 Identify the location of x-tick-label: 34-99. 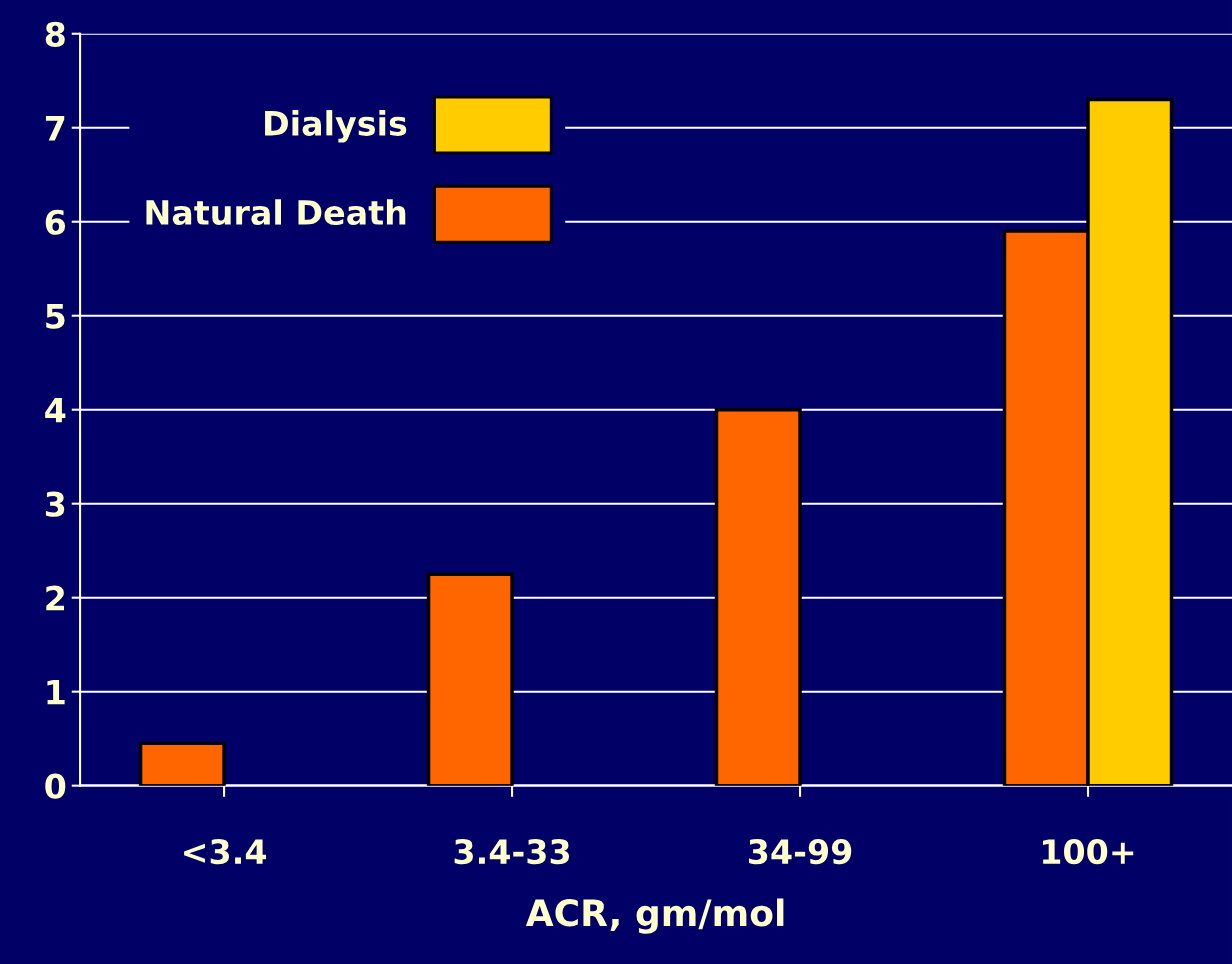
(800, 852).